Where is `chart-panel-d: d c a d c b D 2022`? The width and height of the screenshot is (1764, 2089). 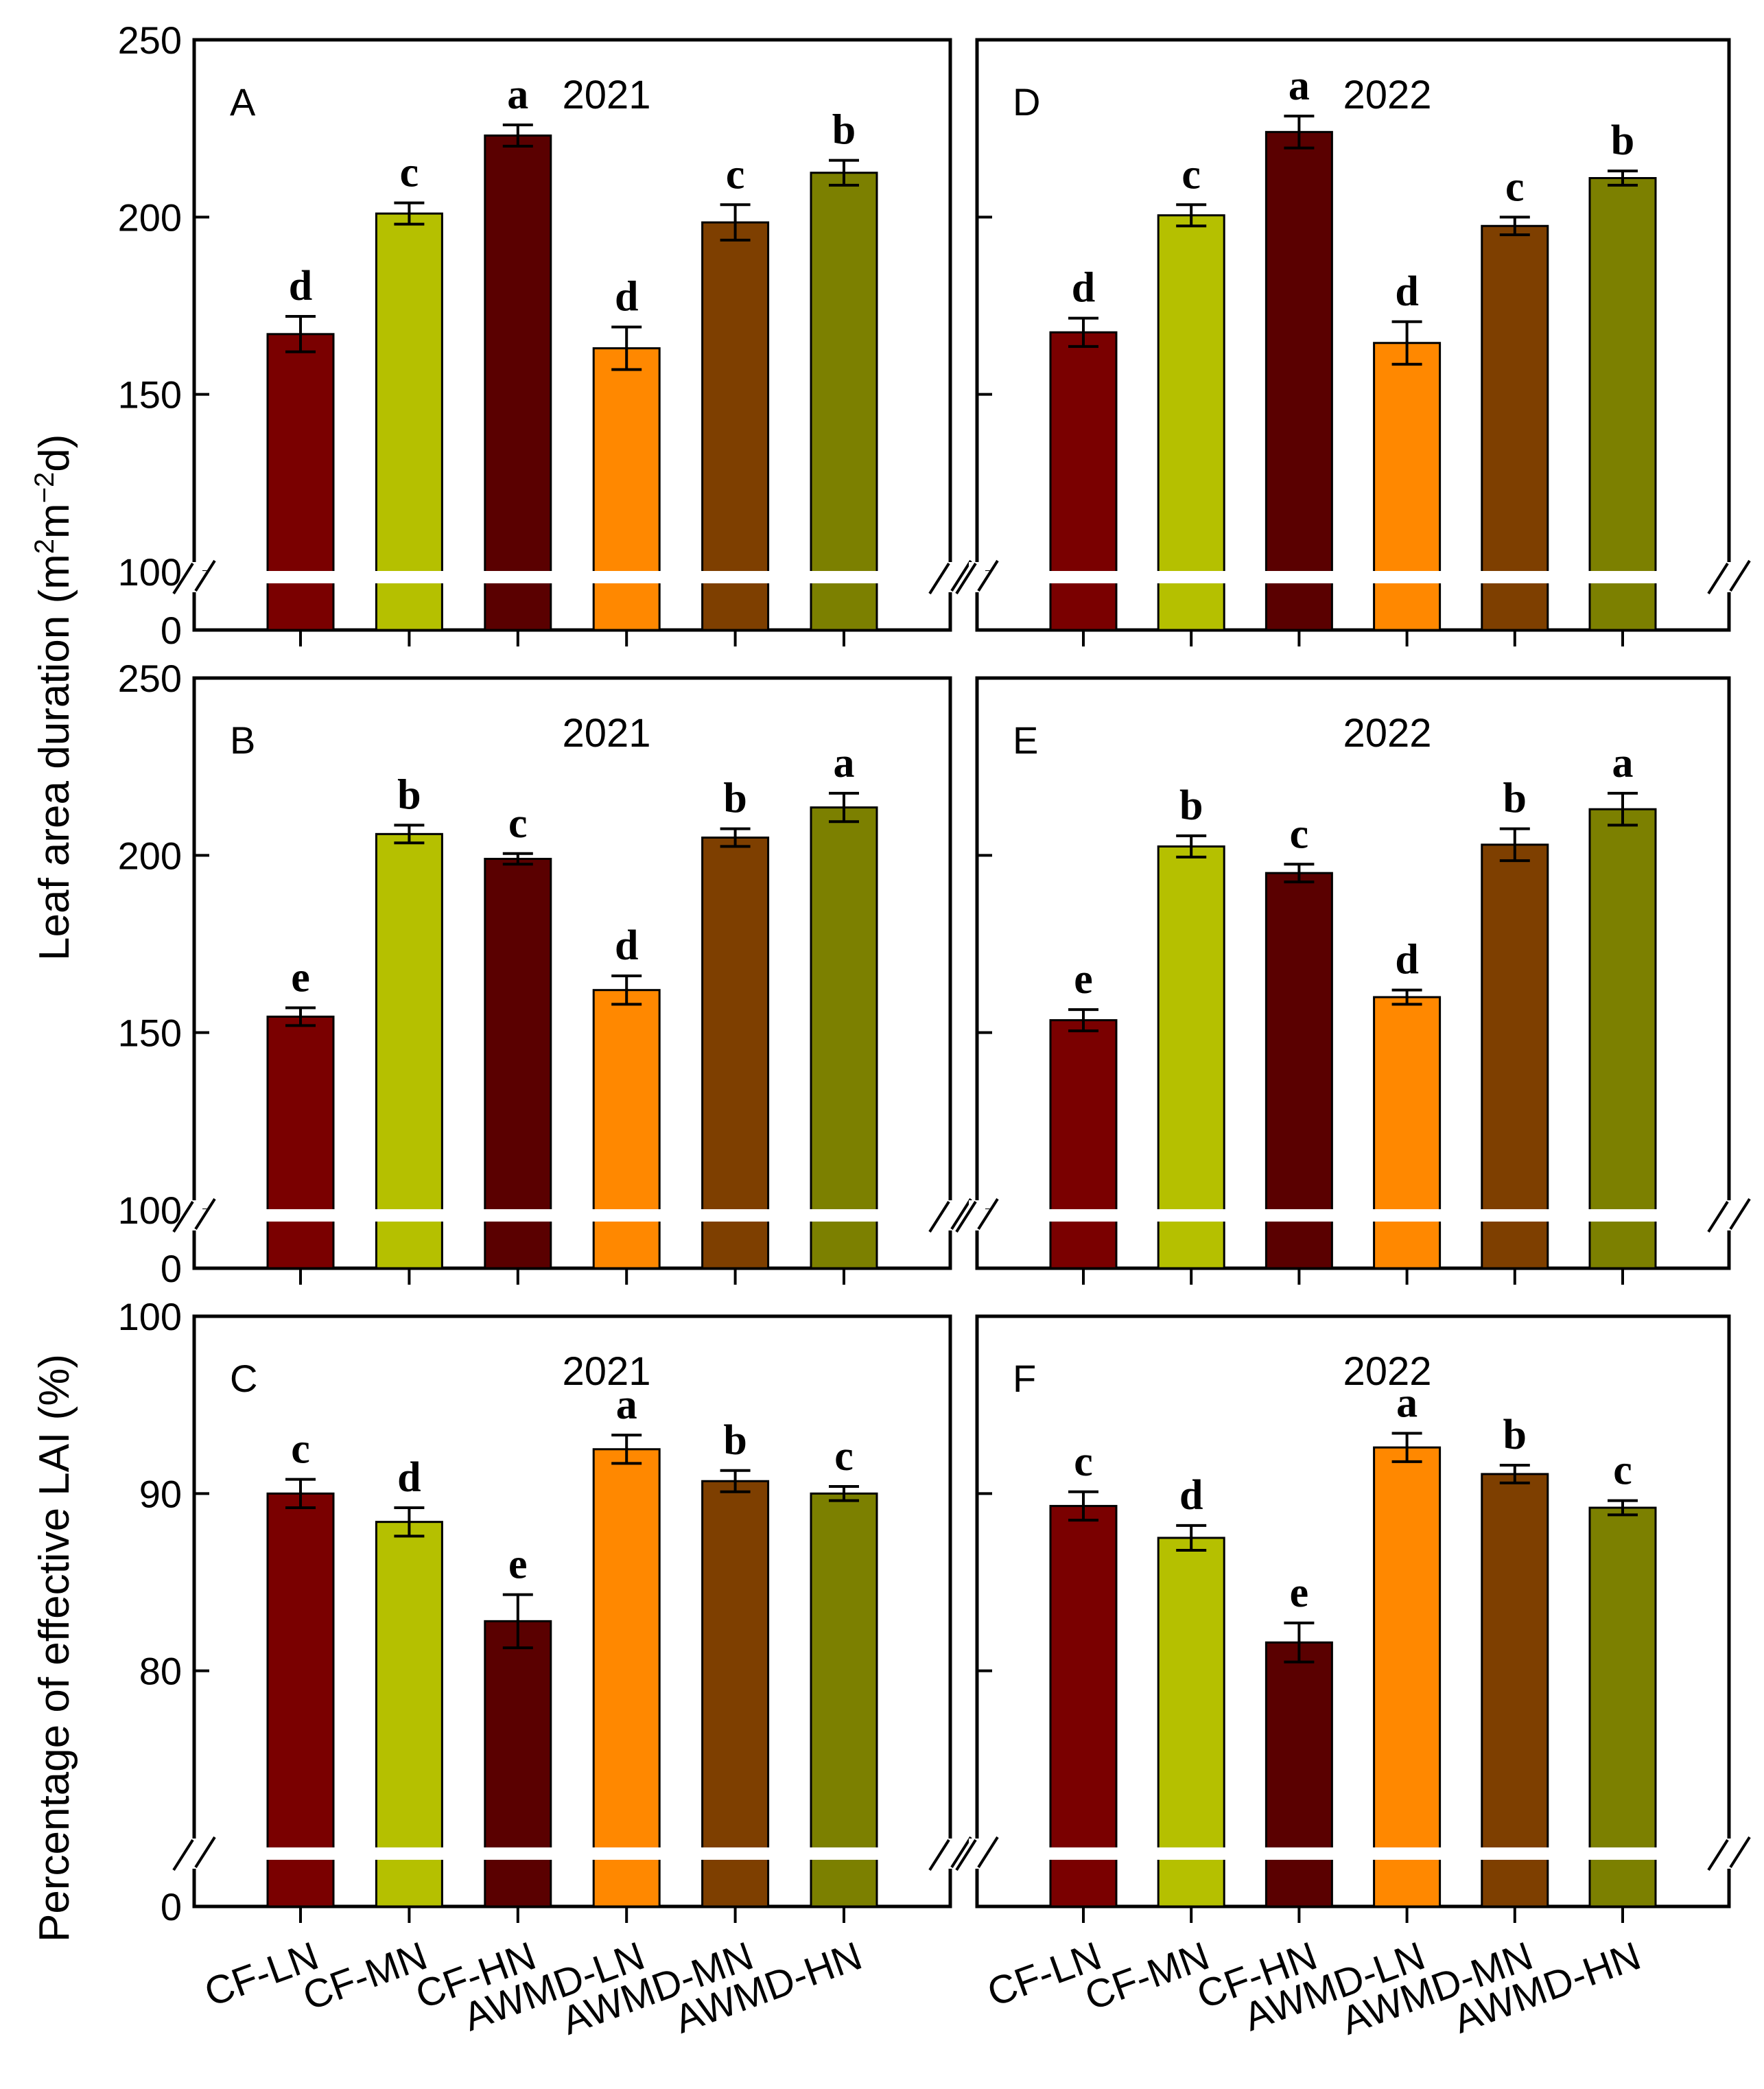 chart-panel-d: d c a d c b D 2022 is located at coordinates (1353, 342).